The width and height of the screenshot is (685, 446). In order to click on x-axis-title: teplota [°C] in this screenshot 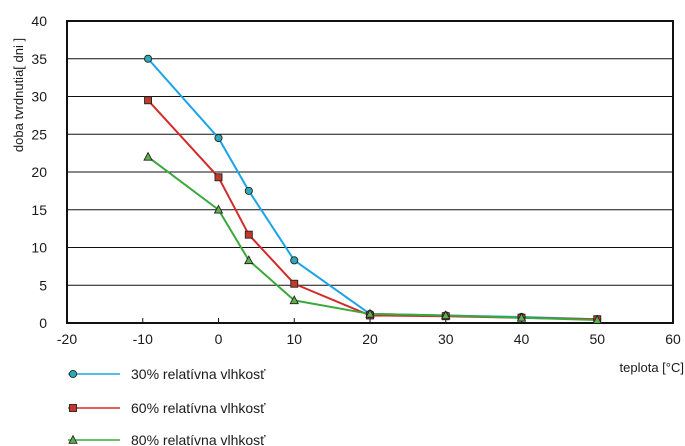, I will do `click(652, 367)`.